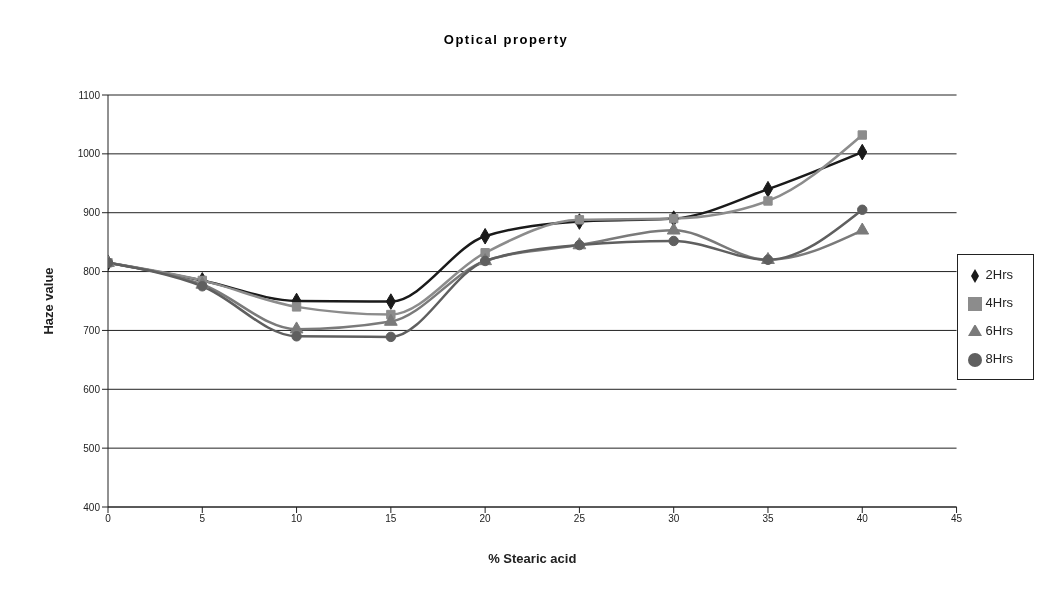 The image size is (1052, 606). Describe the element at coordinates (999, 302) in the screenshot. I see `legend-label: 4Hrs` at that location.